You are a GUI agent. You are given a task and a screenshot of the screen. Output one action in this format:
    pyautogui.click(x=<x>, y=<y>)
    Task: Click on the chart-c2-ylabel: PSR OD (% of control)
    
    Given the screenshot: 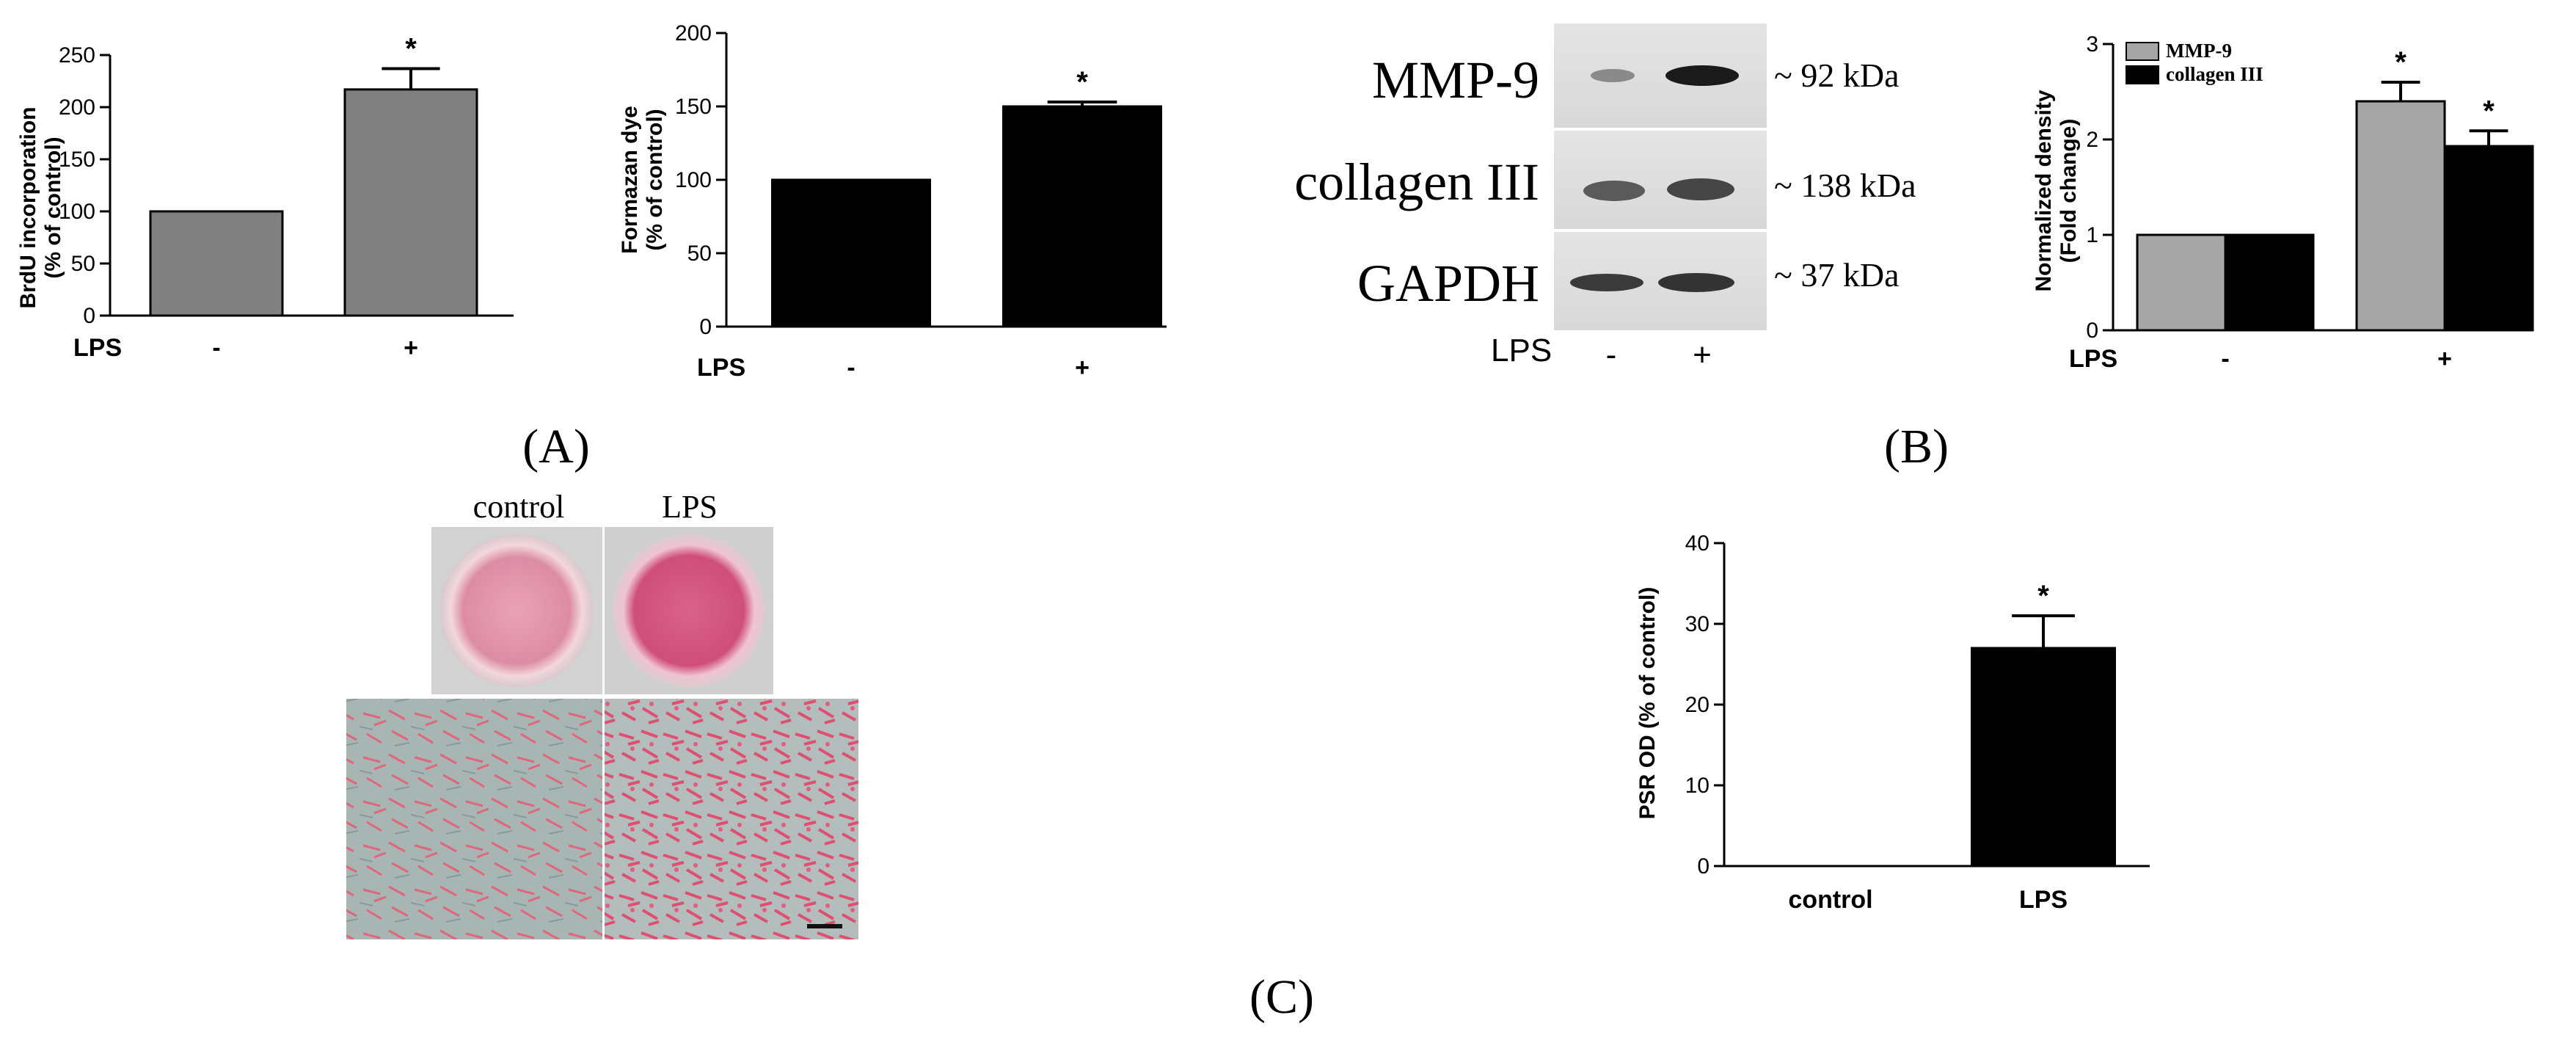 What is the action you would take?
    pyautogui.click(x=1648, y=704)
    